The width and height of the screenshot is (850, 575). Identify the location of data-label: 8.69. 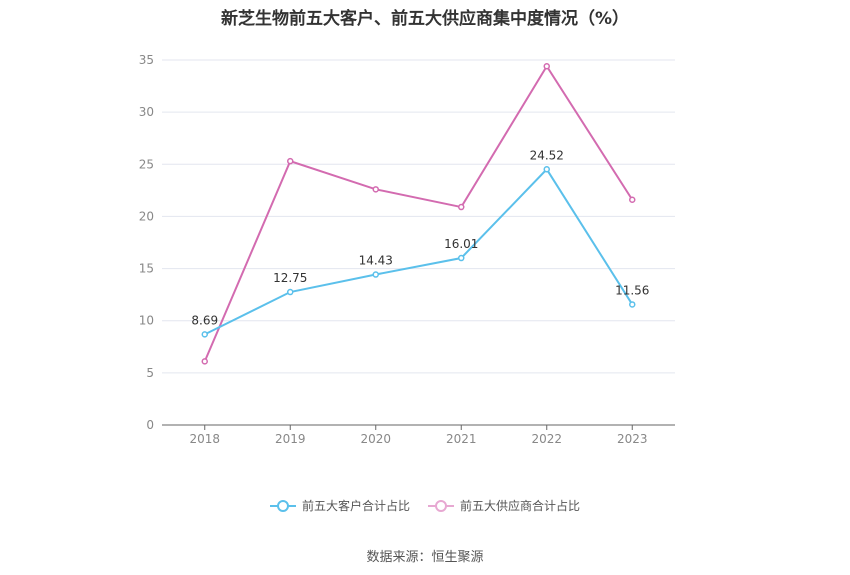
(204, 320).